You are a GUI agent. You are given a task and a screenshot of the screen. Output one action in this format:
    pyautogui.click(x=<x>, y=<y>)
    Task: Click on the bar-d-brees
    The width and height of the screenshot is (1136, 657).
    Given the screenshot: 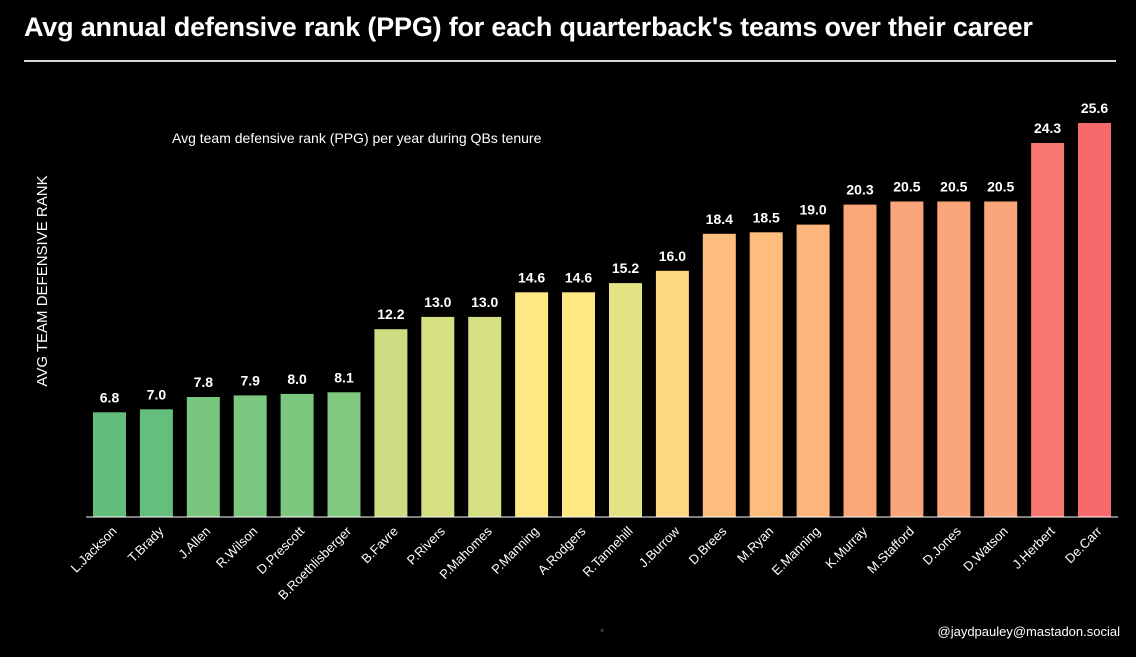 What is the action you would take?
    pyautogui.click(x=719, y=375)
    